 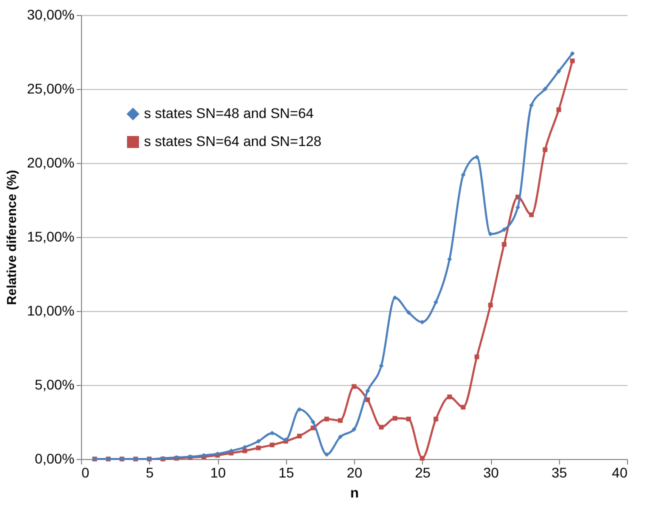 I want to click on x-tick-label: 35, so click(x=559, y=472).